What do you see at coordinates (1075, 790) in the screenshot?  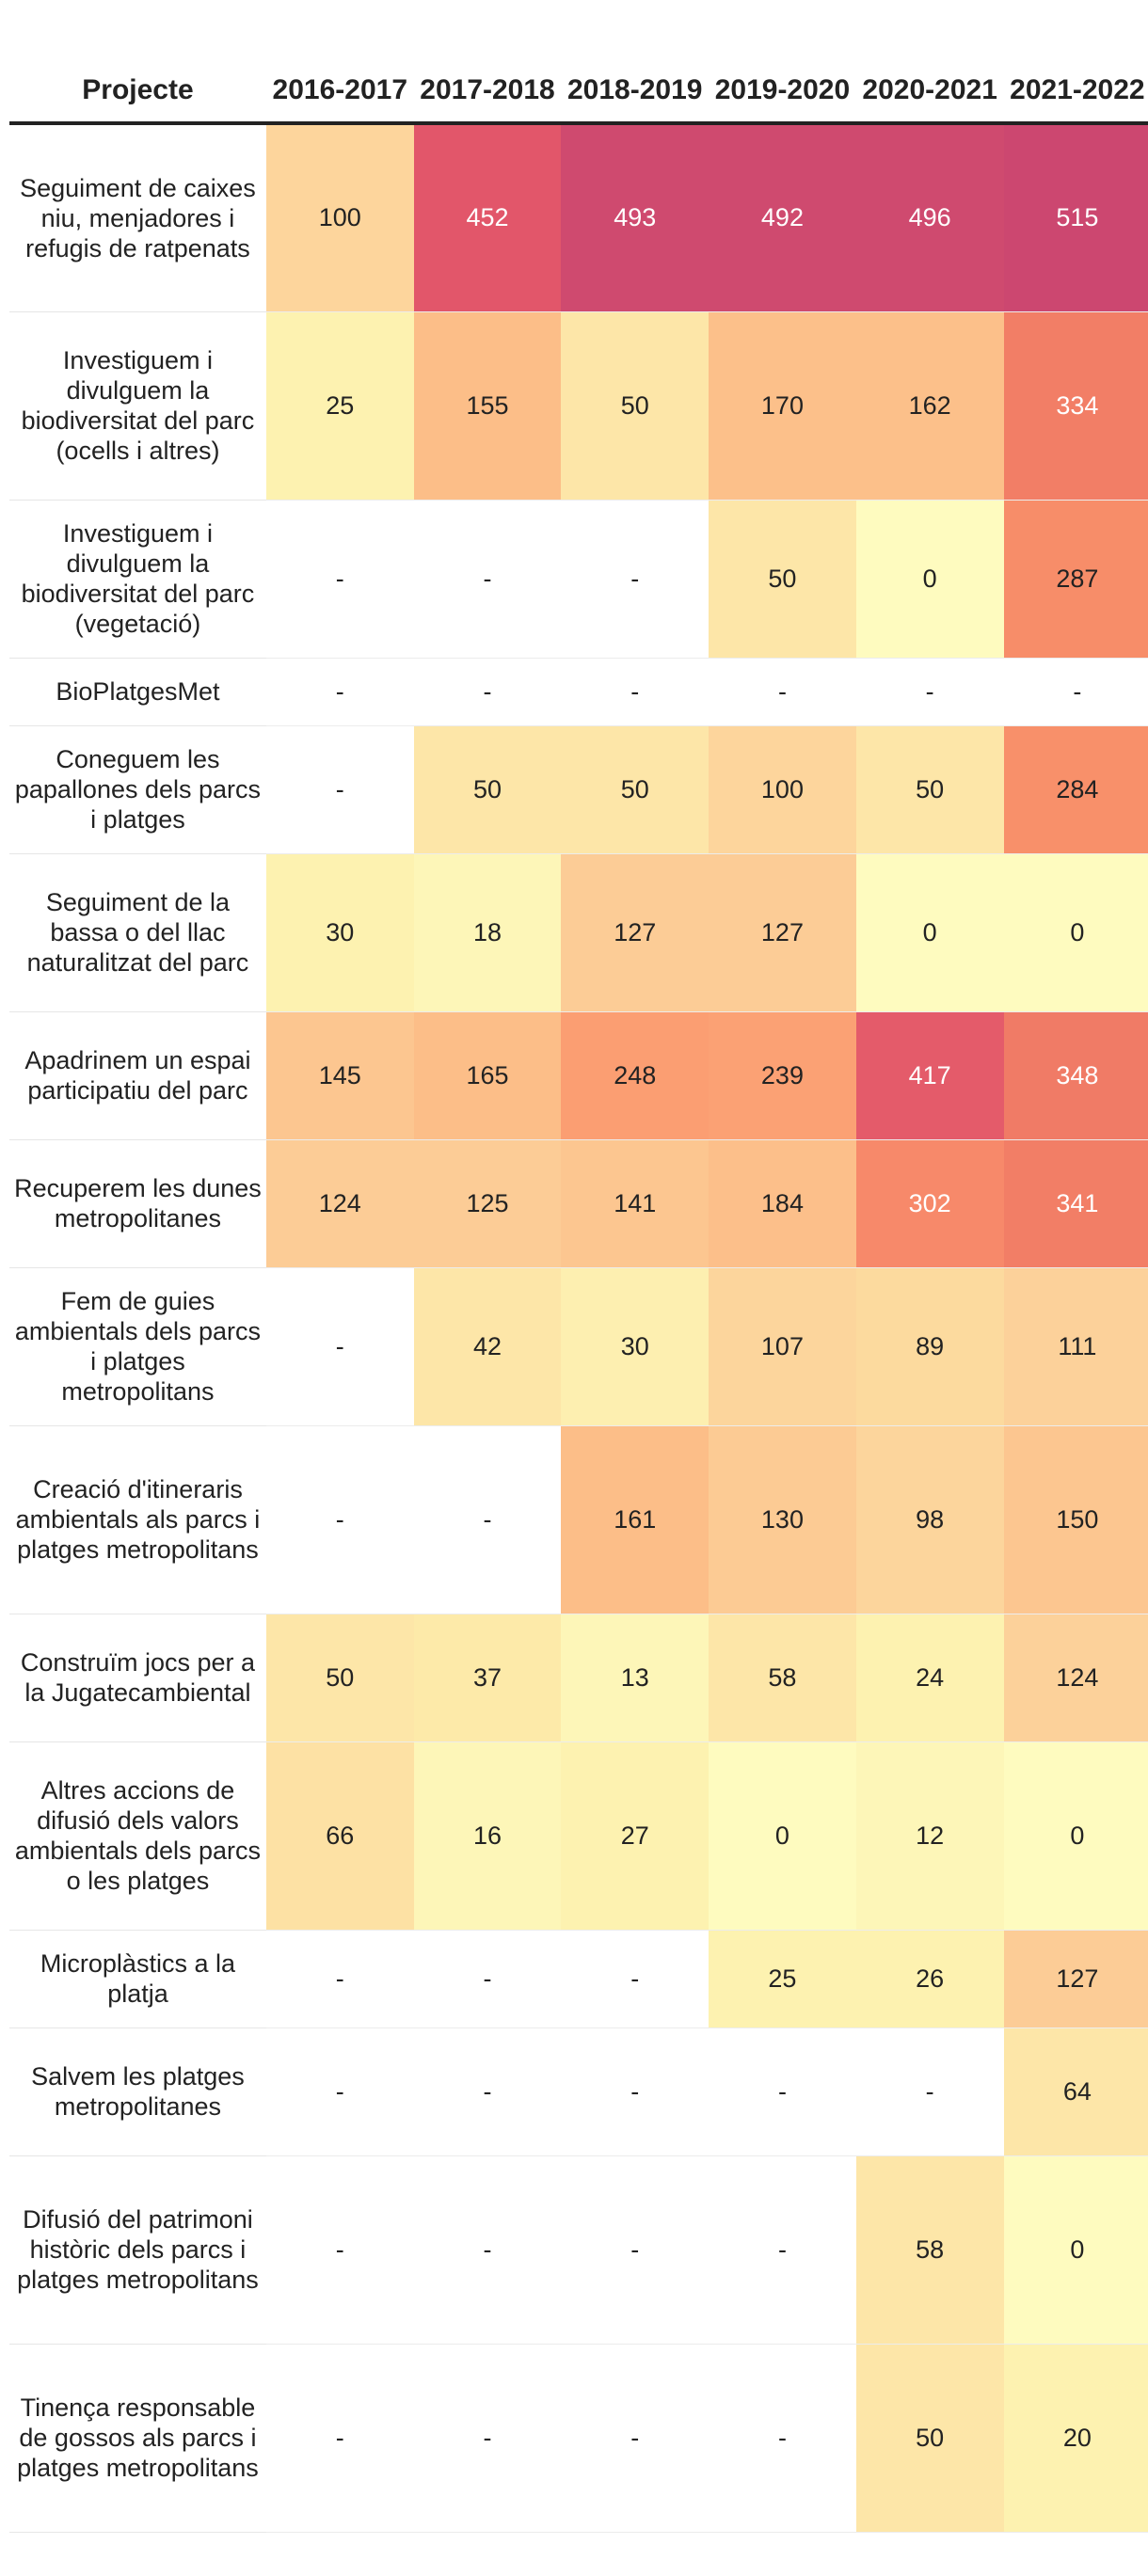 I see `heatmap-cell: 284` at bounding box center [1075, 790].